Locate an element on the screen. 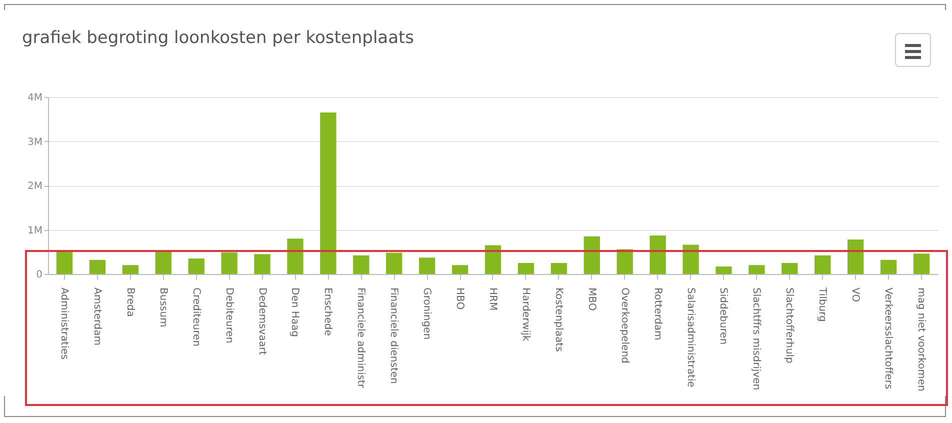 This screenshot has width=952, height=423. x-tick-label: Administraties is located at coordinates (64, 324).